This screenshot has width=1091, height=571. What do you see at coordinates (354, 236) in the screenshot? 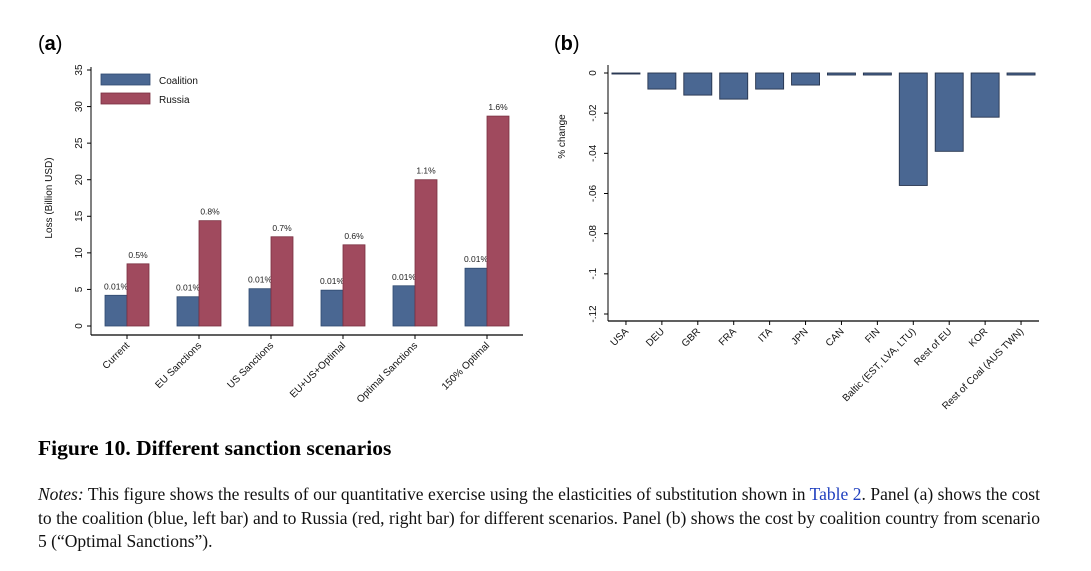
I see `data-label-russia: 0.6%` at bounding box center [354, 236].